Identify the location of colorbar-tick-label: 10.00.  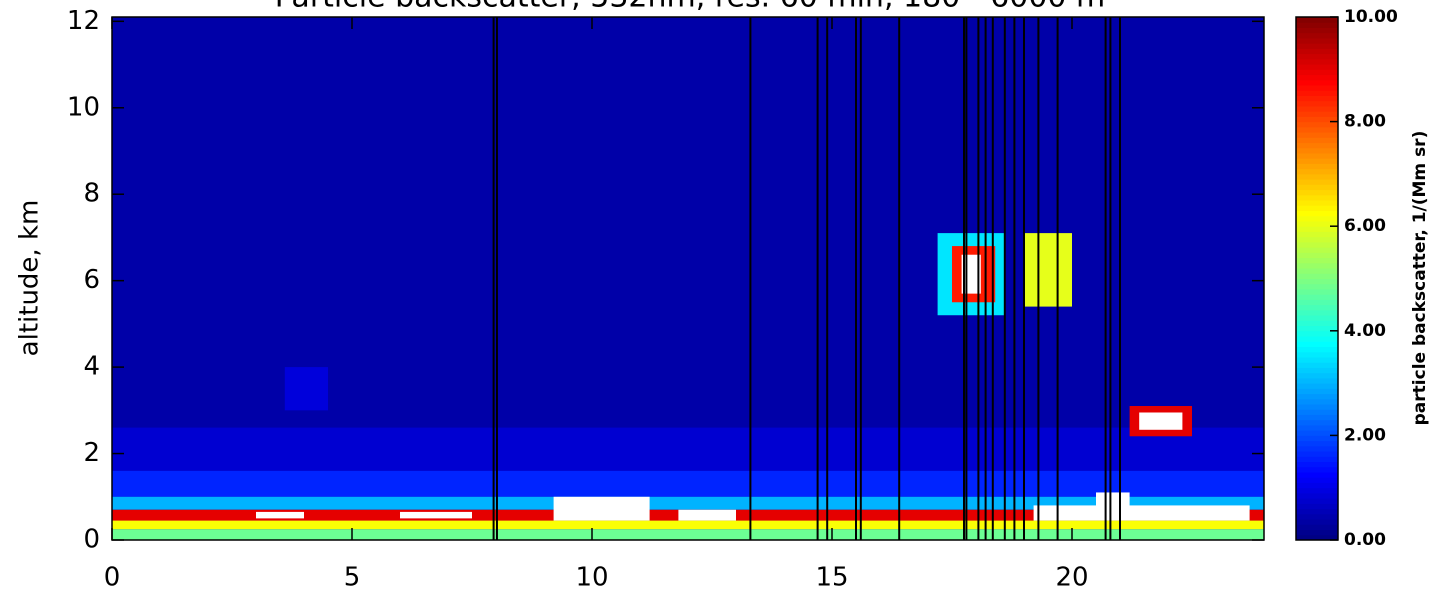
(1371, 17).